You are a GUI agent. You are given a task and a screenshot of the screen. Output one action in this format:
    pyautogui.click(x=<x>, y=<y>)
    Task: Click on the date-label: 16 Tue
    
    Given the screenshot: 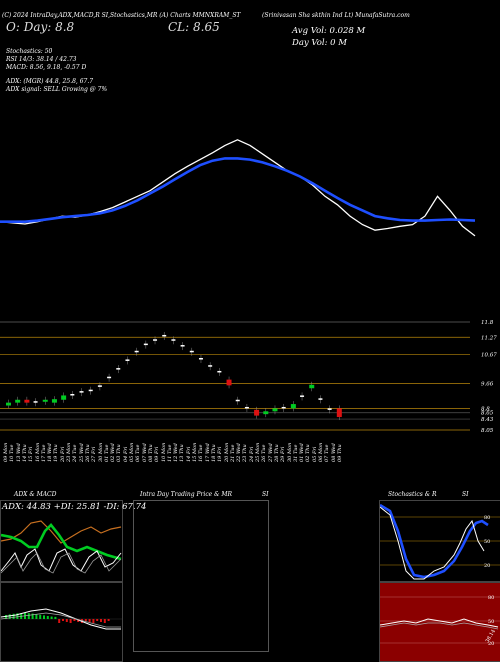 What is the action you would take?
    pyautogui.click(x=201, y=453)
    